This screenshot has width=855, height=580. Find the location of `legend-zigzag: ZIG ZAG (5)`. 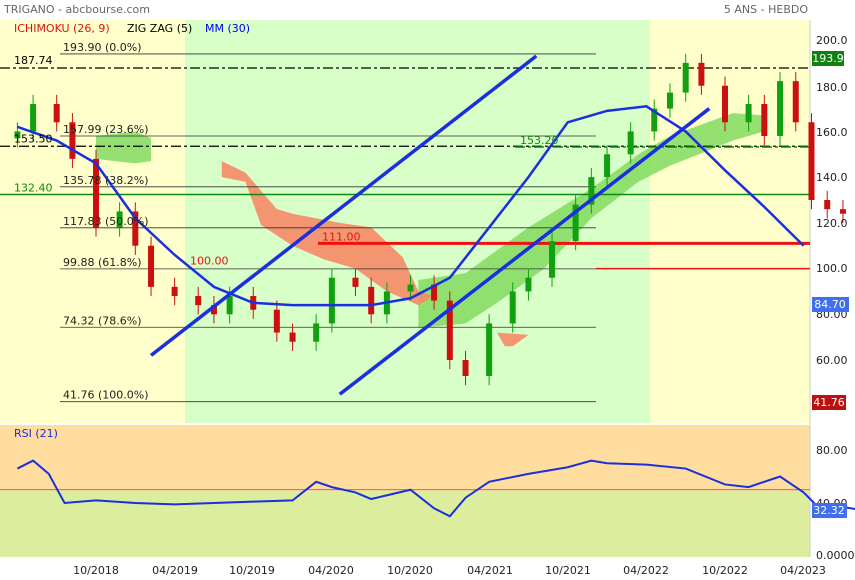

legend-zigzag: ZIG ZAG (5) is located at coordinates (159, 28).